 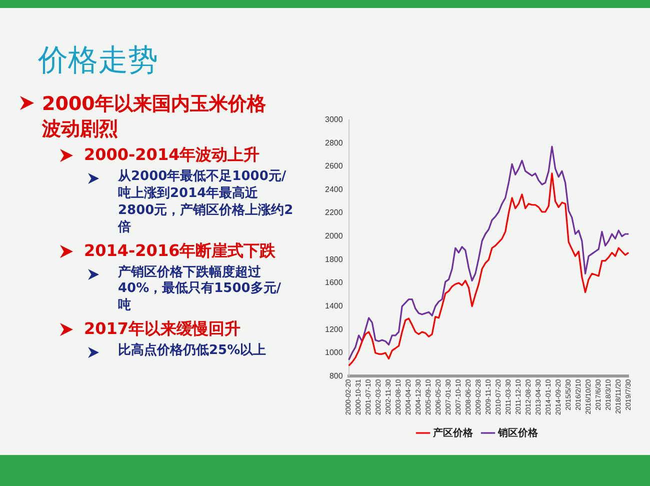 I want to click on y-tick-label: 2800, so click(x=334, y=143).